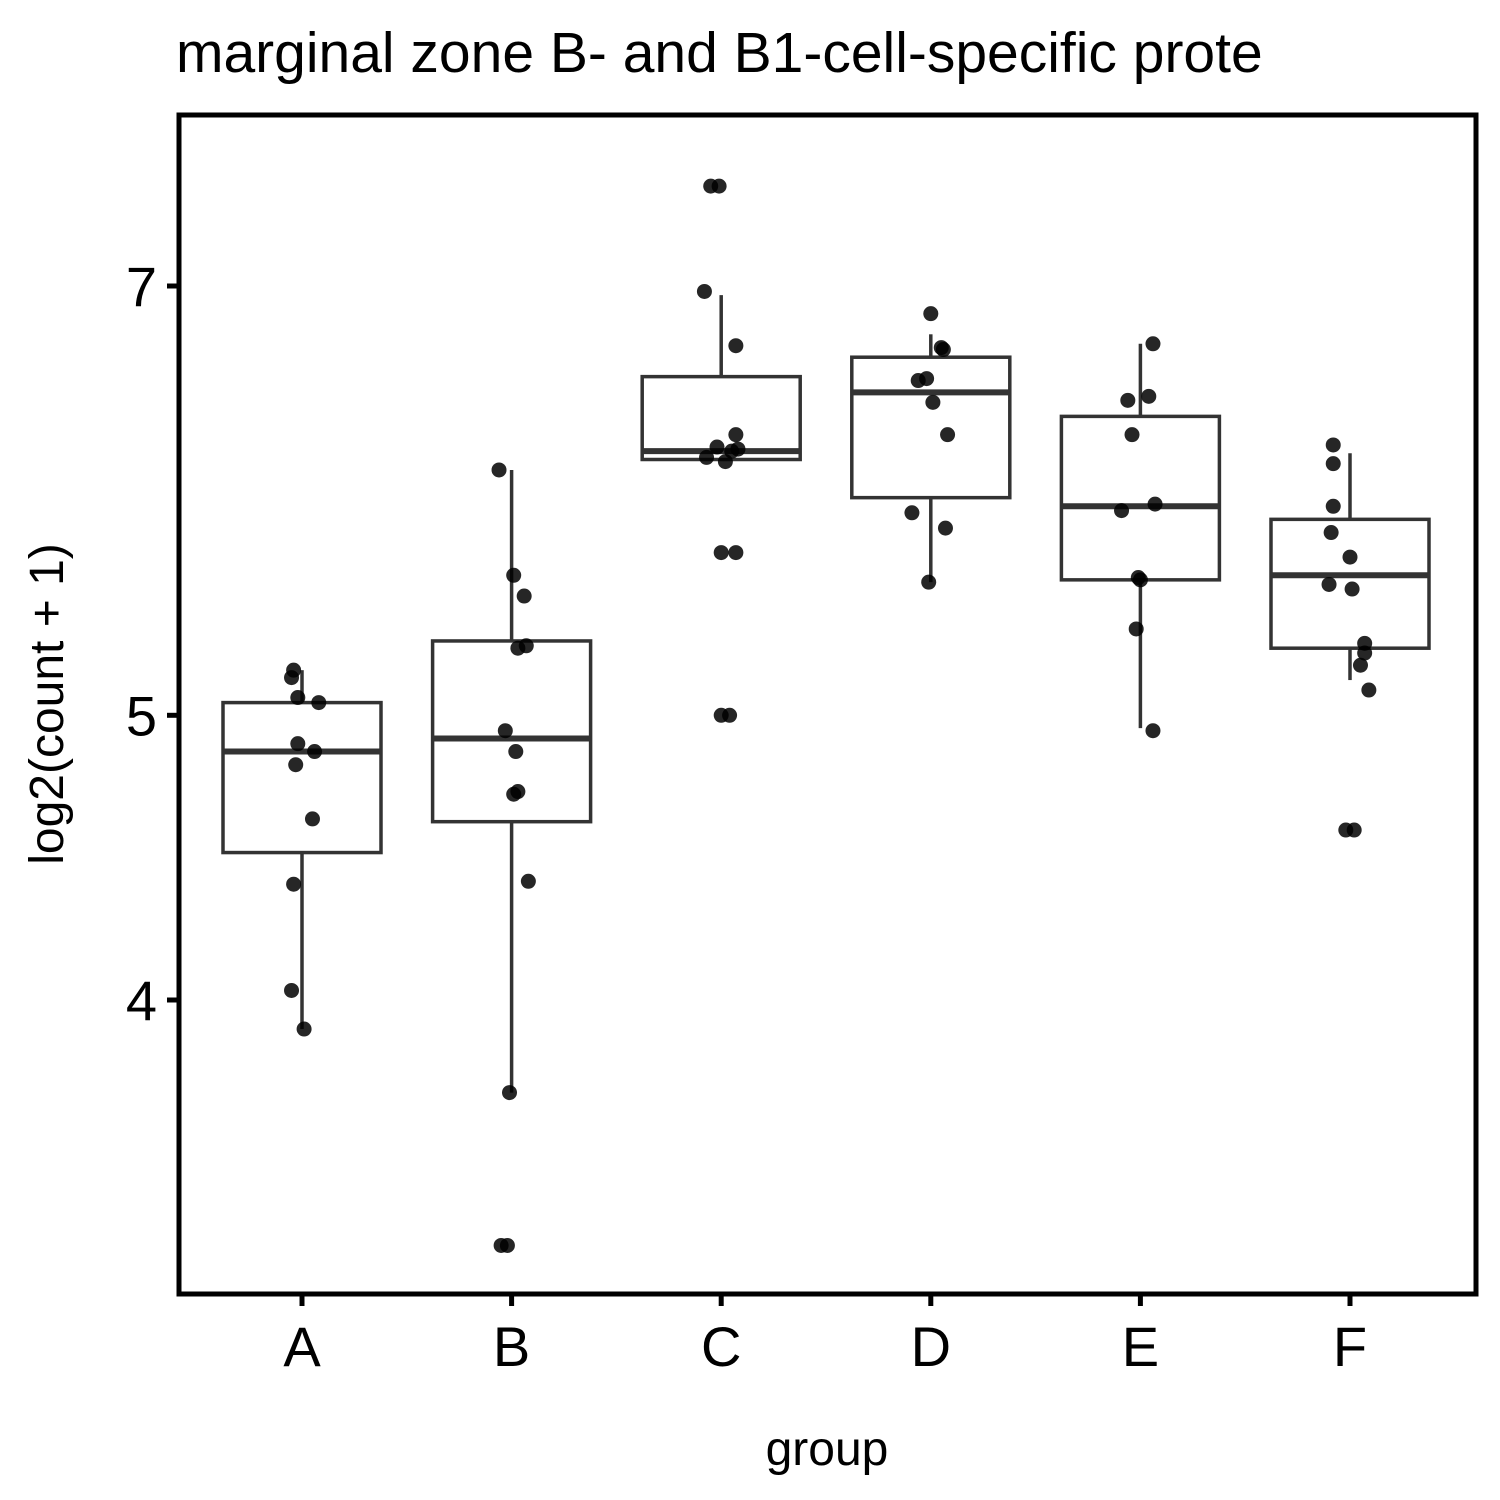 This screenshot has width=1500, height=1500. Describe the element at coordinates (1350, 567) in the screenshot. I see `box-F` at that location.